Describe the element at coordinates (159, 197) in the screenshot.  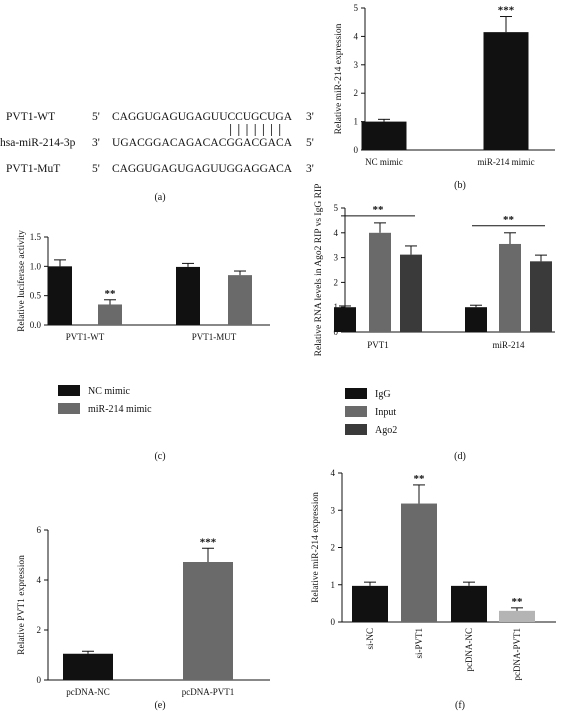
I see `panel-caption-a: (a)` at that location.